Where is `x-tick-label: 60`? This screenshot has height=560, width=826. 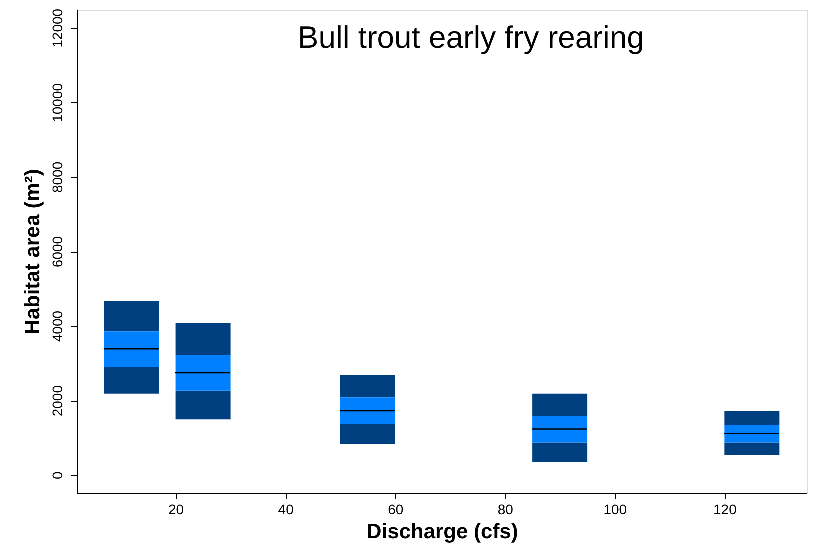
x-tick-label: 60 is located at coordinates (396, 510).